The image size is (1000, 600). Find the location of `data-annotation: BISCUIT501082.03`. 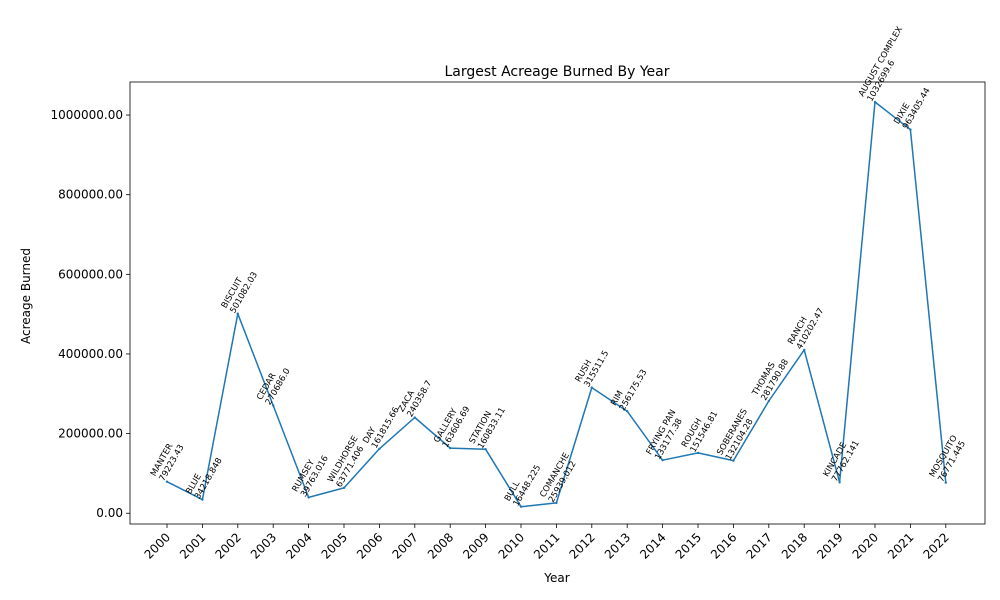

data-annotation: BISCUIT501082.03 is located at coordinates (240, 290).